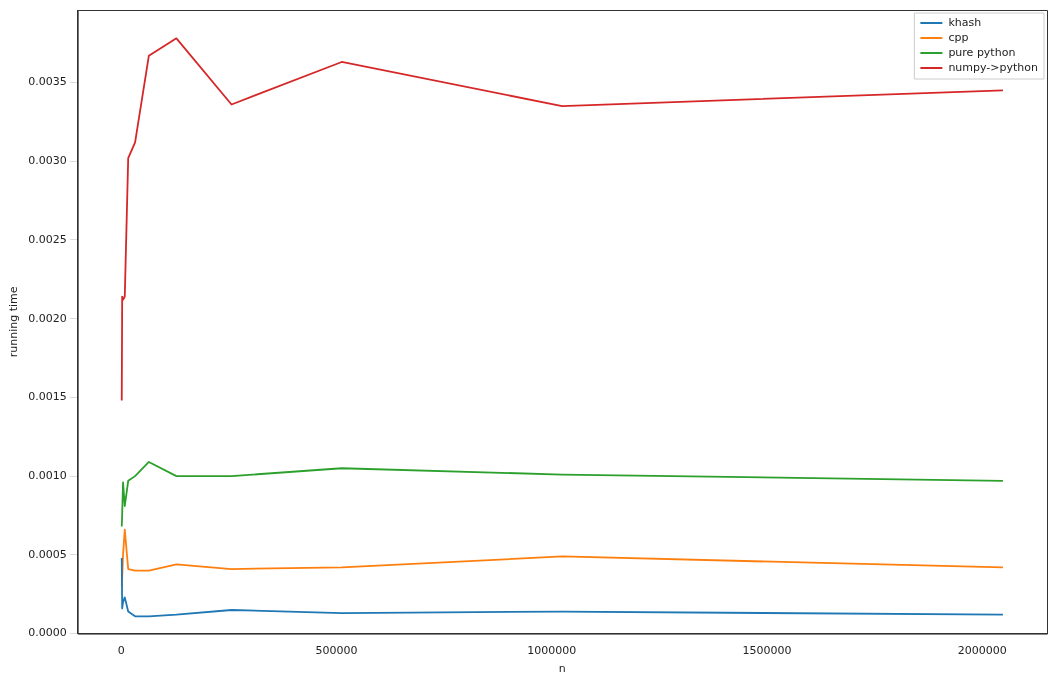 The height and width of the screenshot is (682, 1049). Describe the element at coordinates (47, 397) in the screenshot. I see `y-tick-label: 0.0015` at that location.